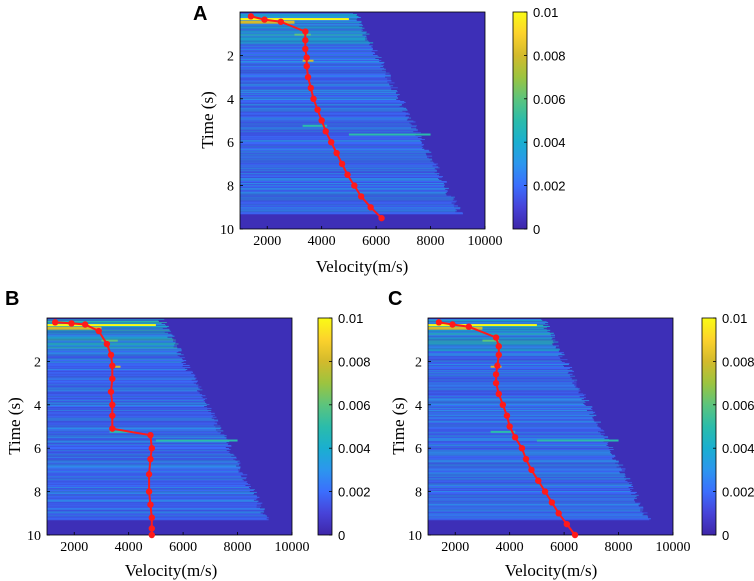 The image size is (754, 581). What do you see at coordinates (171, 570) in the screenshot?
I see `x-axis-title-b: Velocity(m/s)` at bounding box center [171, 570].